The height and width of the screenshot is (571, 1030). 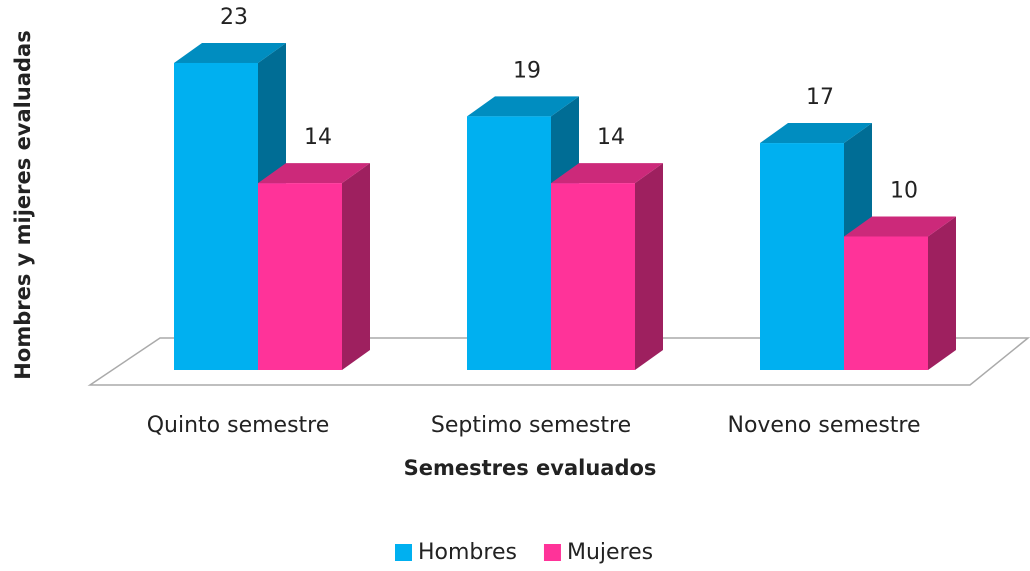 What do you see at coordinates (530, 468) in the screenshot?
I see `x-axis-title: Semestres evaluados` at bounding box center [530, 468].